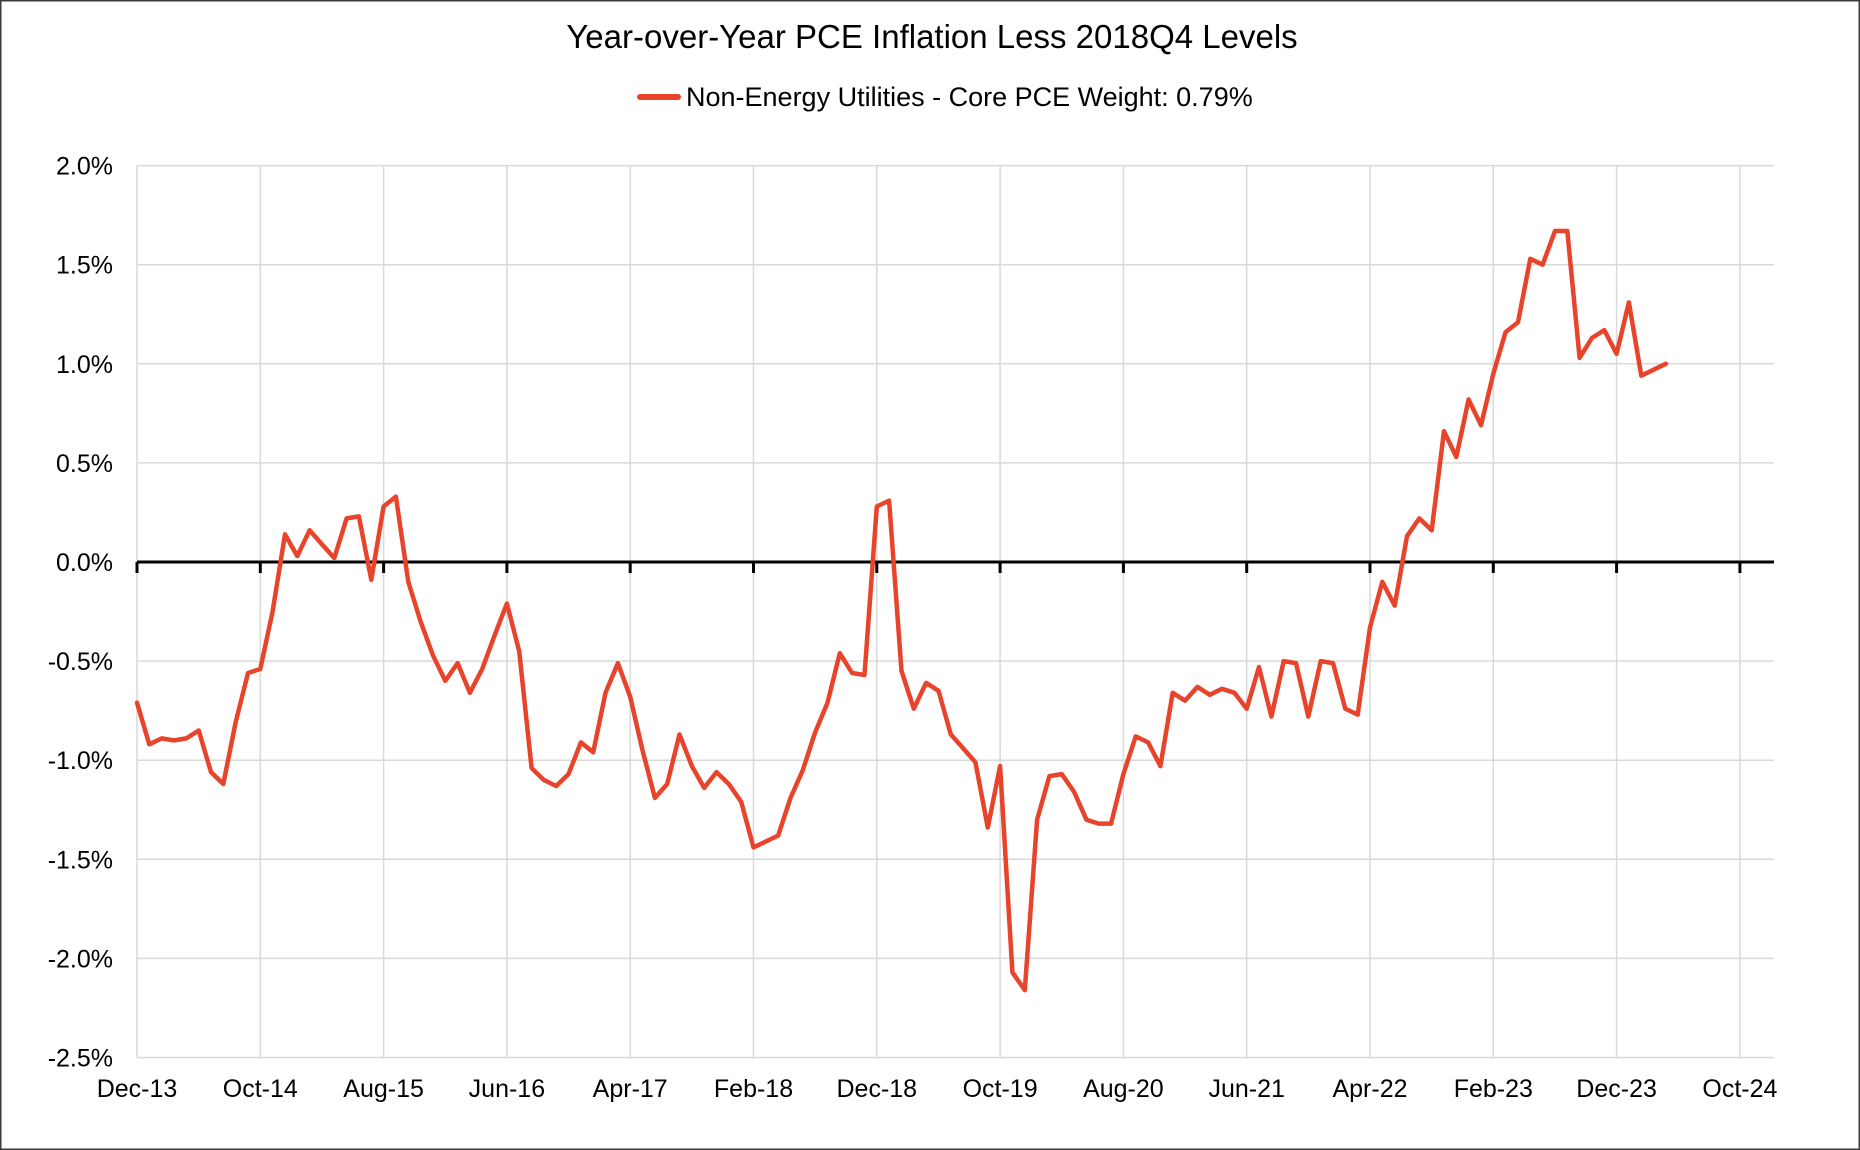 The image size is (1860, 1150). I want to click on x-axis-tick-label: Oct-19, so click(1000, 1089).